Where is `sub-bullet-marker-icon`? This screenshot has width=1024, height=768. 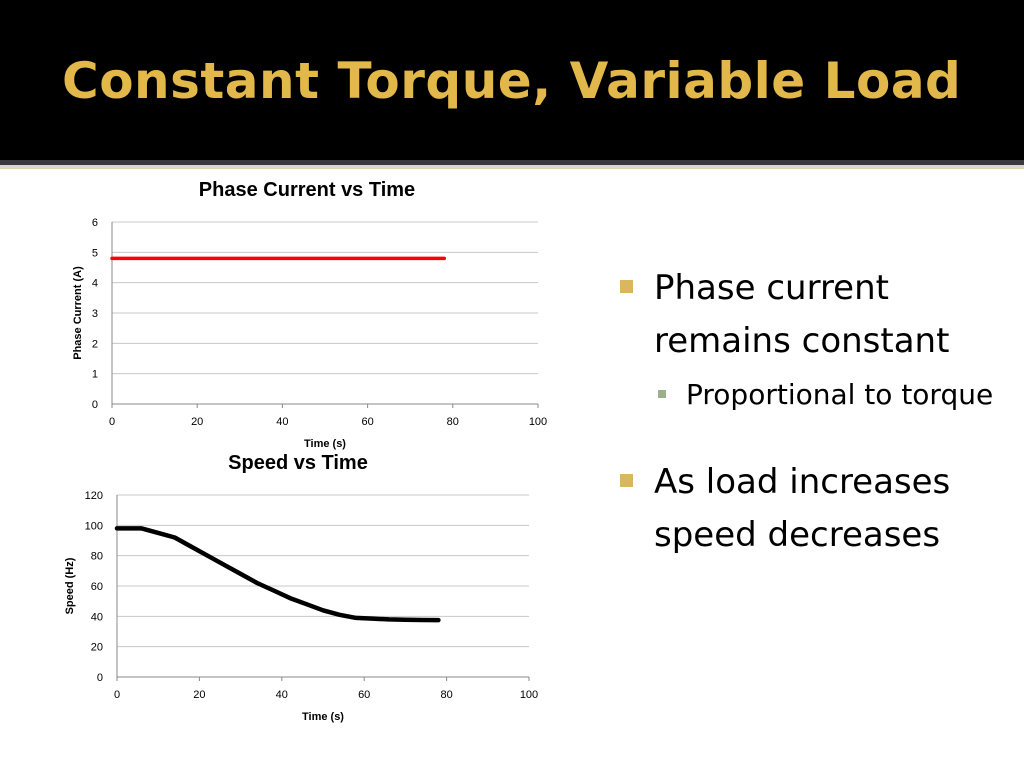 sub-bullet-marker-icon is located at coordinates (662, 394).